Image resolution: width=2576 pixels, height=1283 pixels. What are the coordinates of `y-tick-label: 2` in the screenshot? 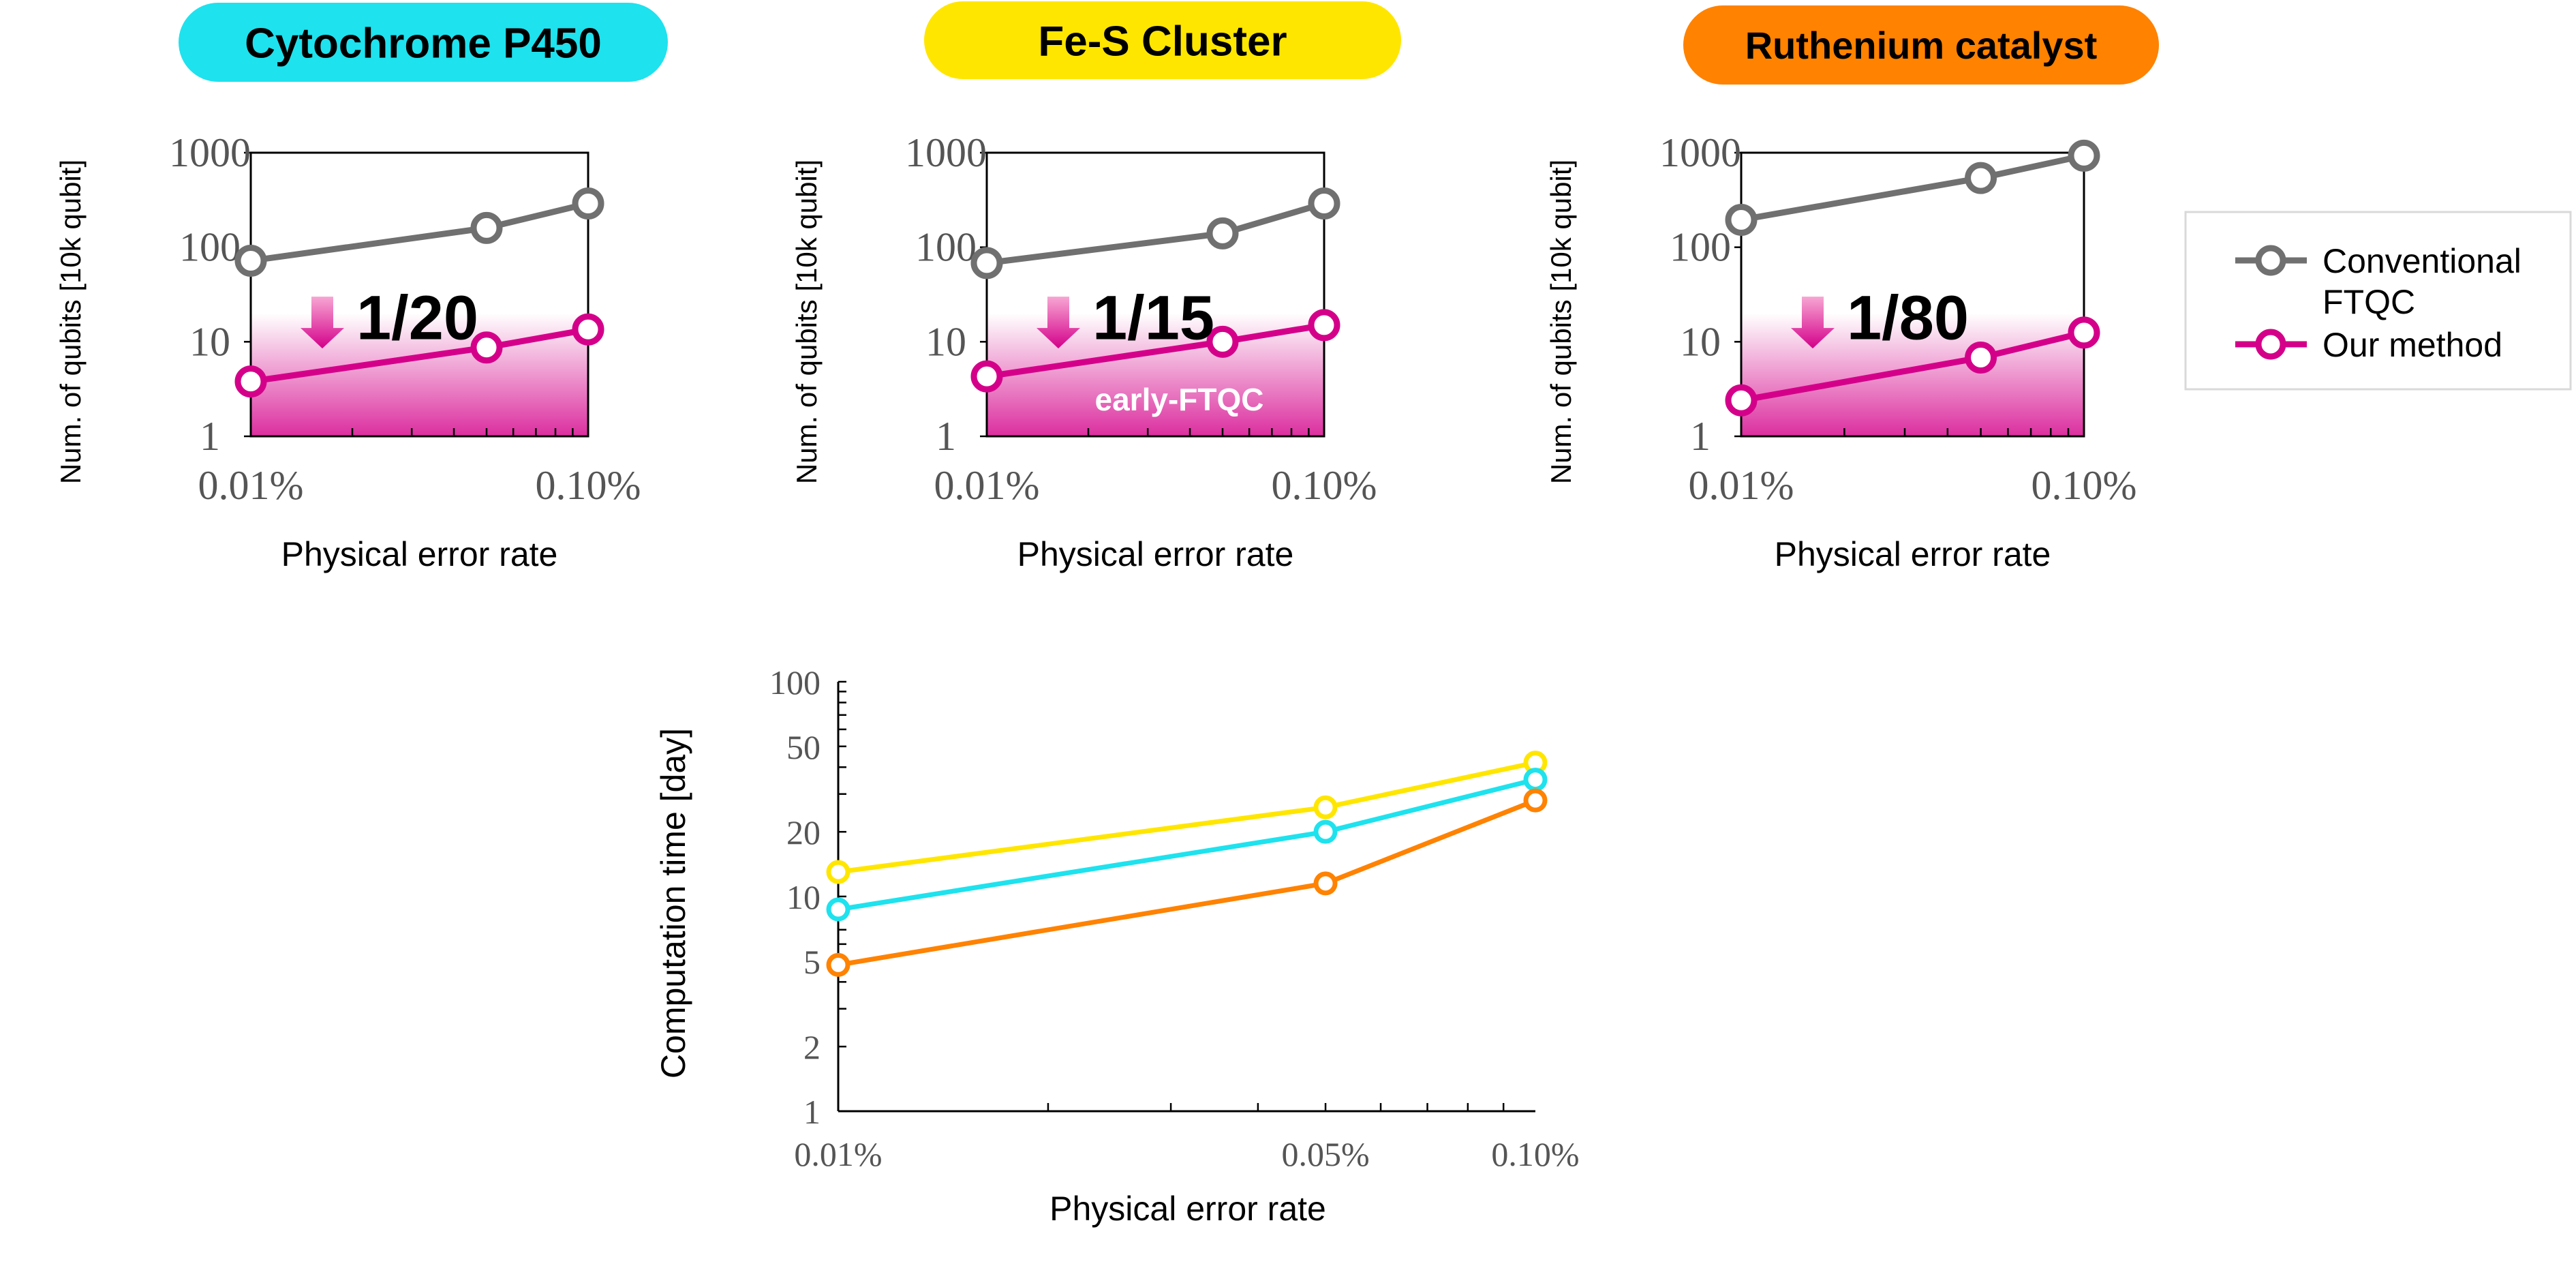 It's located at (812, 1047).